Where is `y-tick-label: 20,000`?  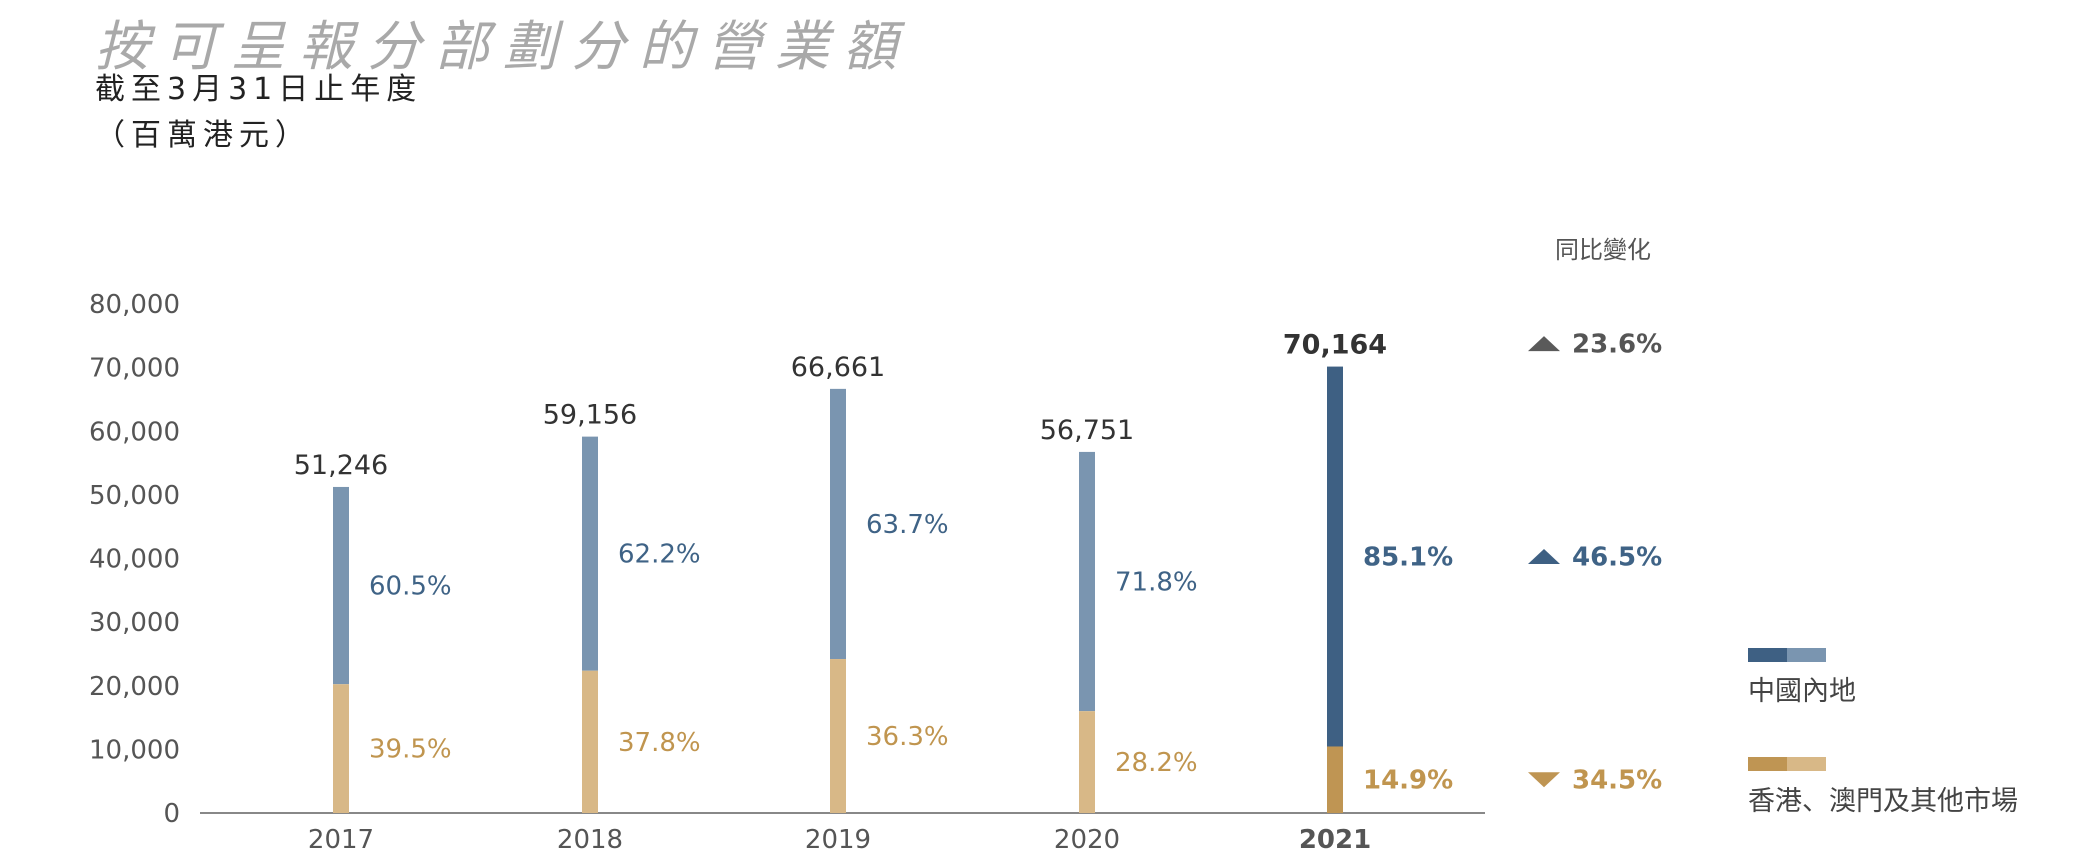
y-tick-label: 20,000 is located at coordinates (134, 687).